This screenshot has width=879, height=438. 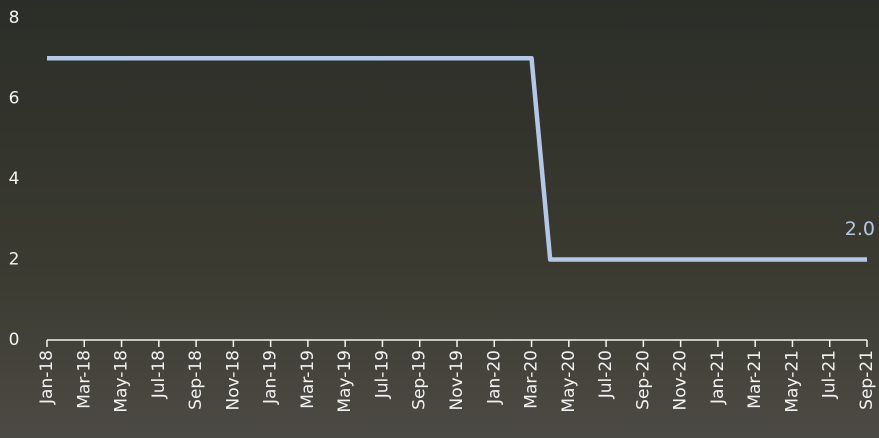 I want to click on x-tick-label: Mar-20, so click(x=532, y=379).